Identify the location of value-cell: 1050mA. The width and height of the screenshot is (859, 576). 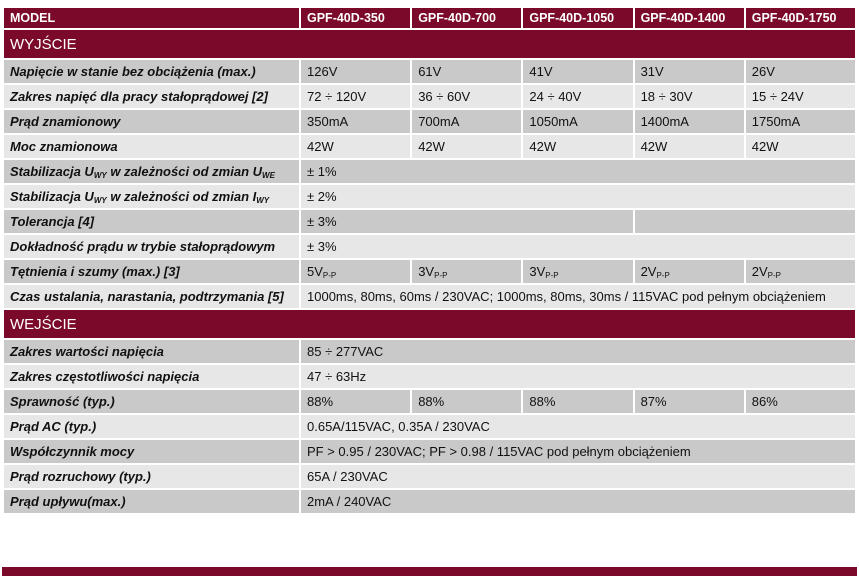
(578, 121).